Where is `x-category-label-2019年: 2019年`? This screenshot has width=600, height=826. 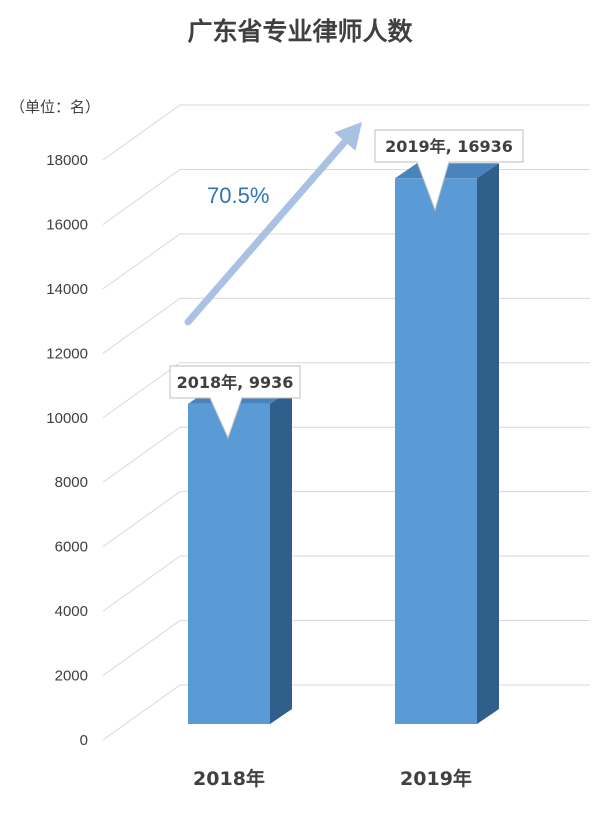 x-category-label-2019年: 2019年 is located at coordinates (436, 778).